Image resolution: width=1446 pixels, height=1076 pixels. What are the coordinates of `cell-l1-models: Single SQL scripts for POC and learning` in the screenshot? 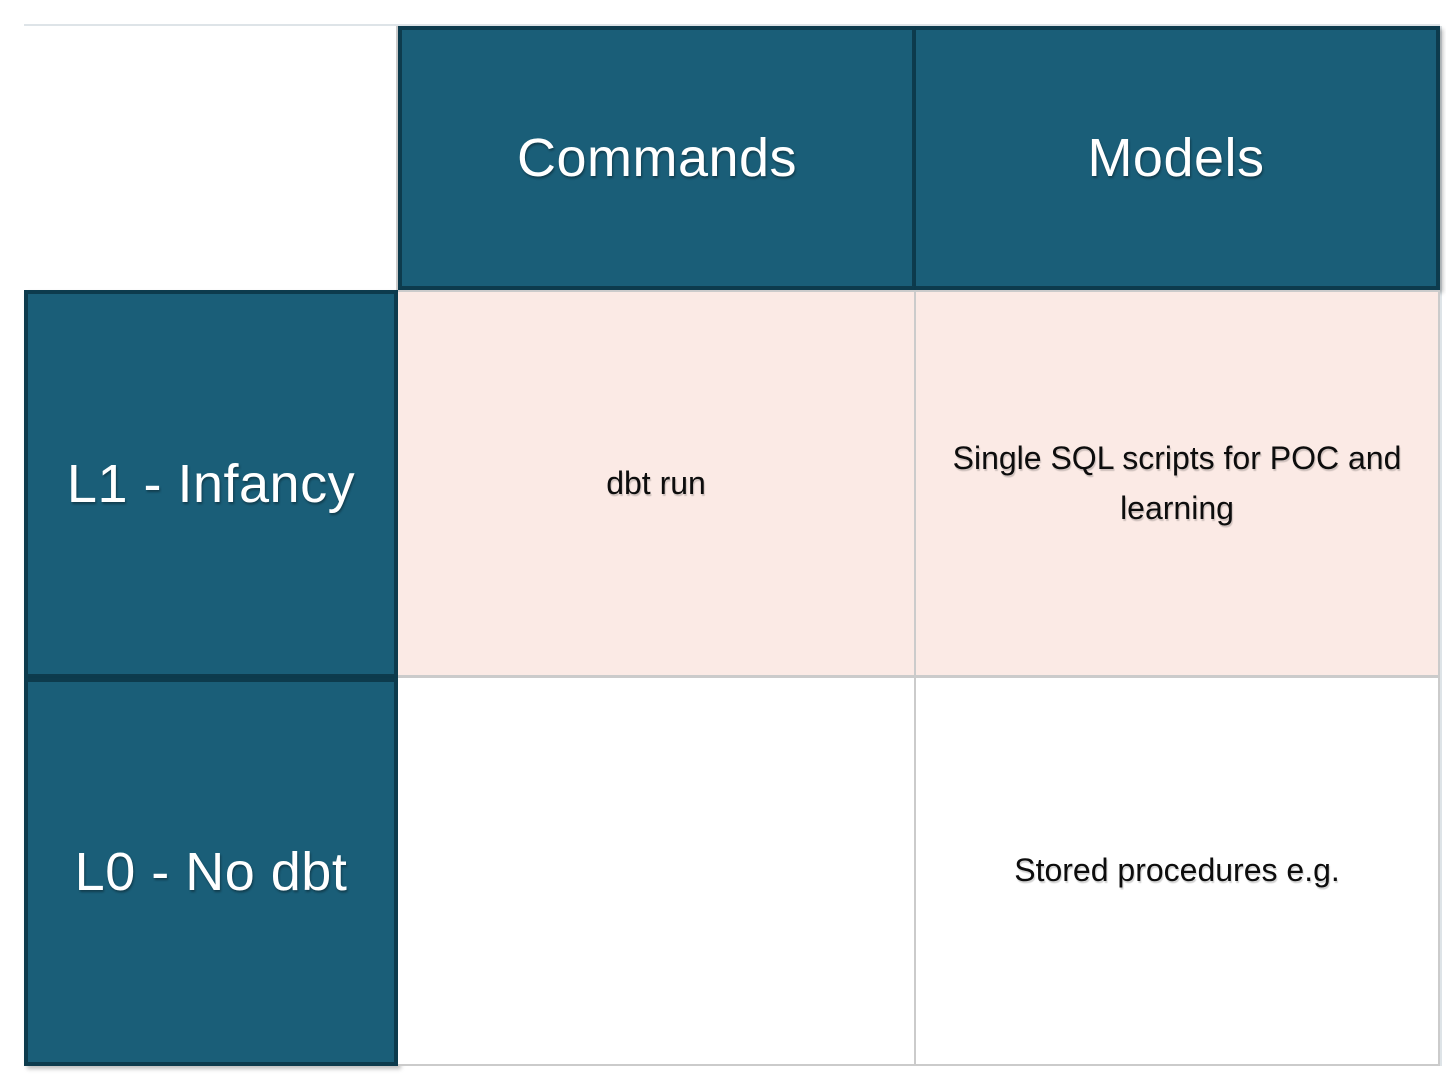 It's located at (1178, 484).